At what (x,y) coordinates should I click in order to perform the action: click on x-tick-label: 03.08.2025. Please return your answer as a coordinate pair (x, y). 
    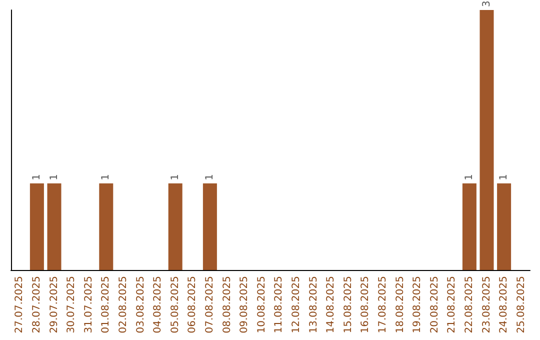
    Looking at the image, I should click on (140, 305).